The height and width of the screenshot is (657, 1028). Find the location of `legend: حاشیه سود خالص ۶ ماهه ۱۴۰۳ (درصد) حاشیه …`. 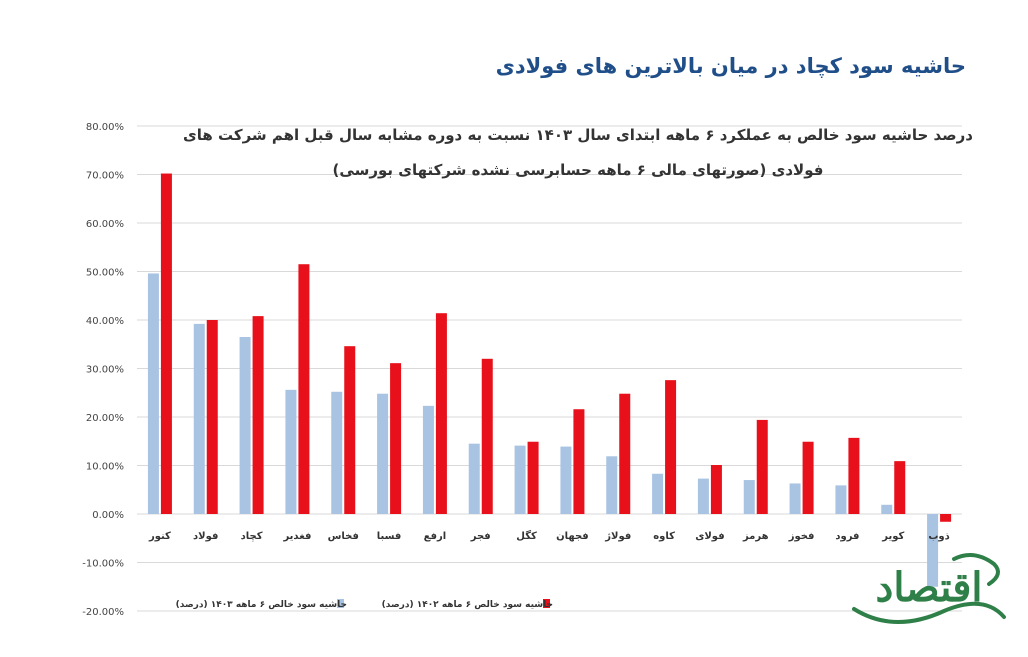

legend: حاشیه سود خالص ۶ ماهه ۱۴۰۳ (درصد) حاشیه … is located at coordinates (364, 604).